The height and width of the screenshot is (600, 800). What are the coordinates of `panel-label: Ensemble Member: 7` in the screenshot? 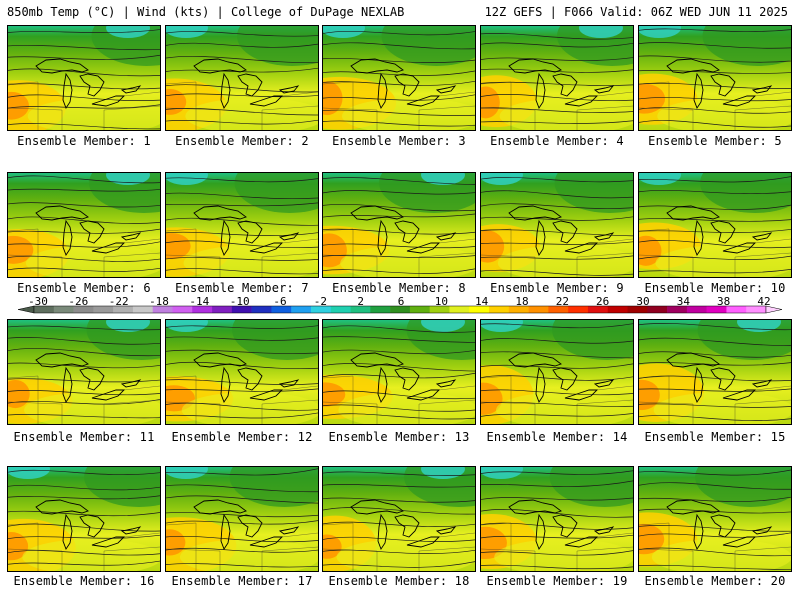 It's located at (242, 288).